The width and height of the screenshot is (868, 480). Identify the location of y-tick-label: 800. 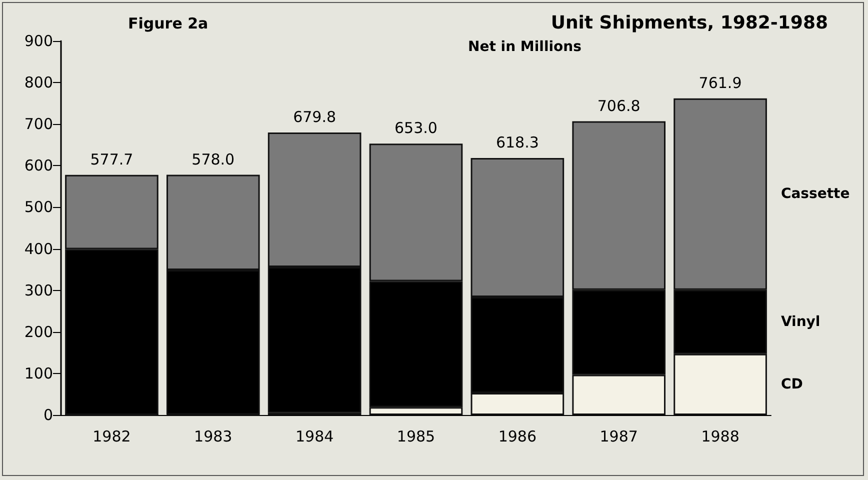
(38, 83).